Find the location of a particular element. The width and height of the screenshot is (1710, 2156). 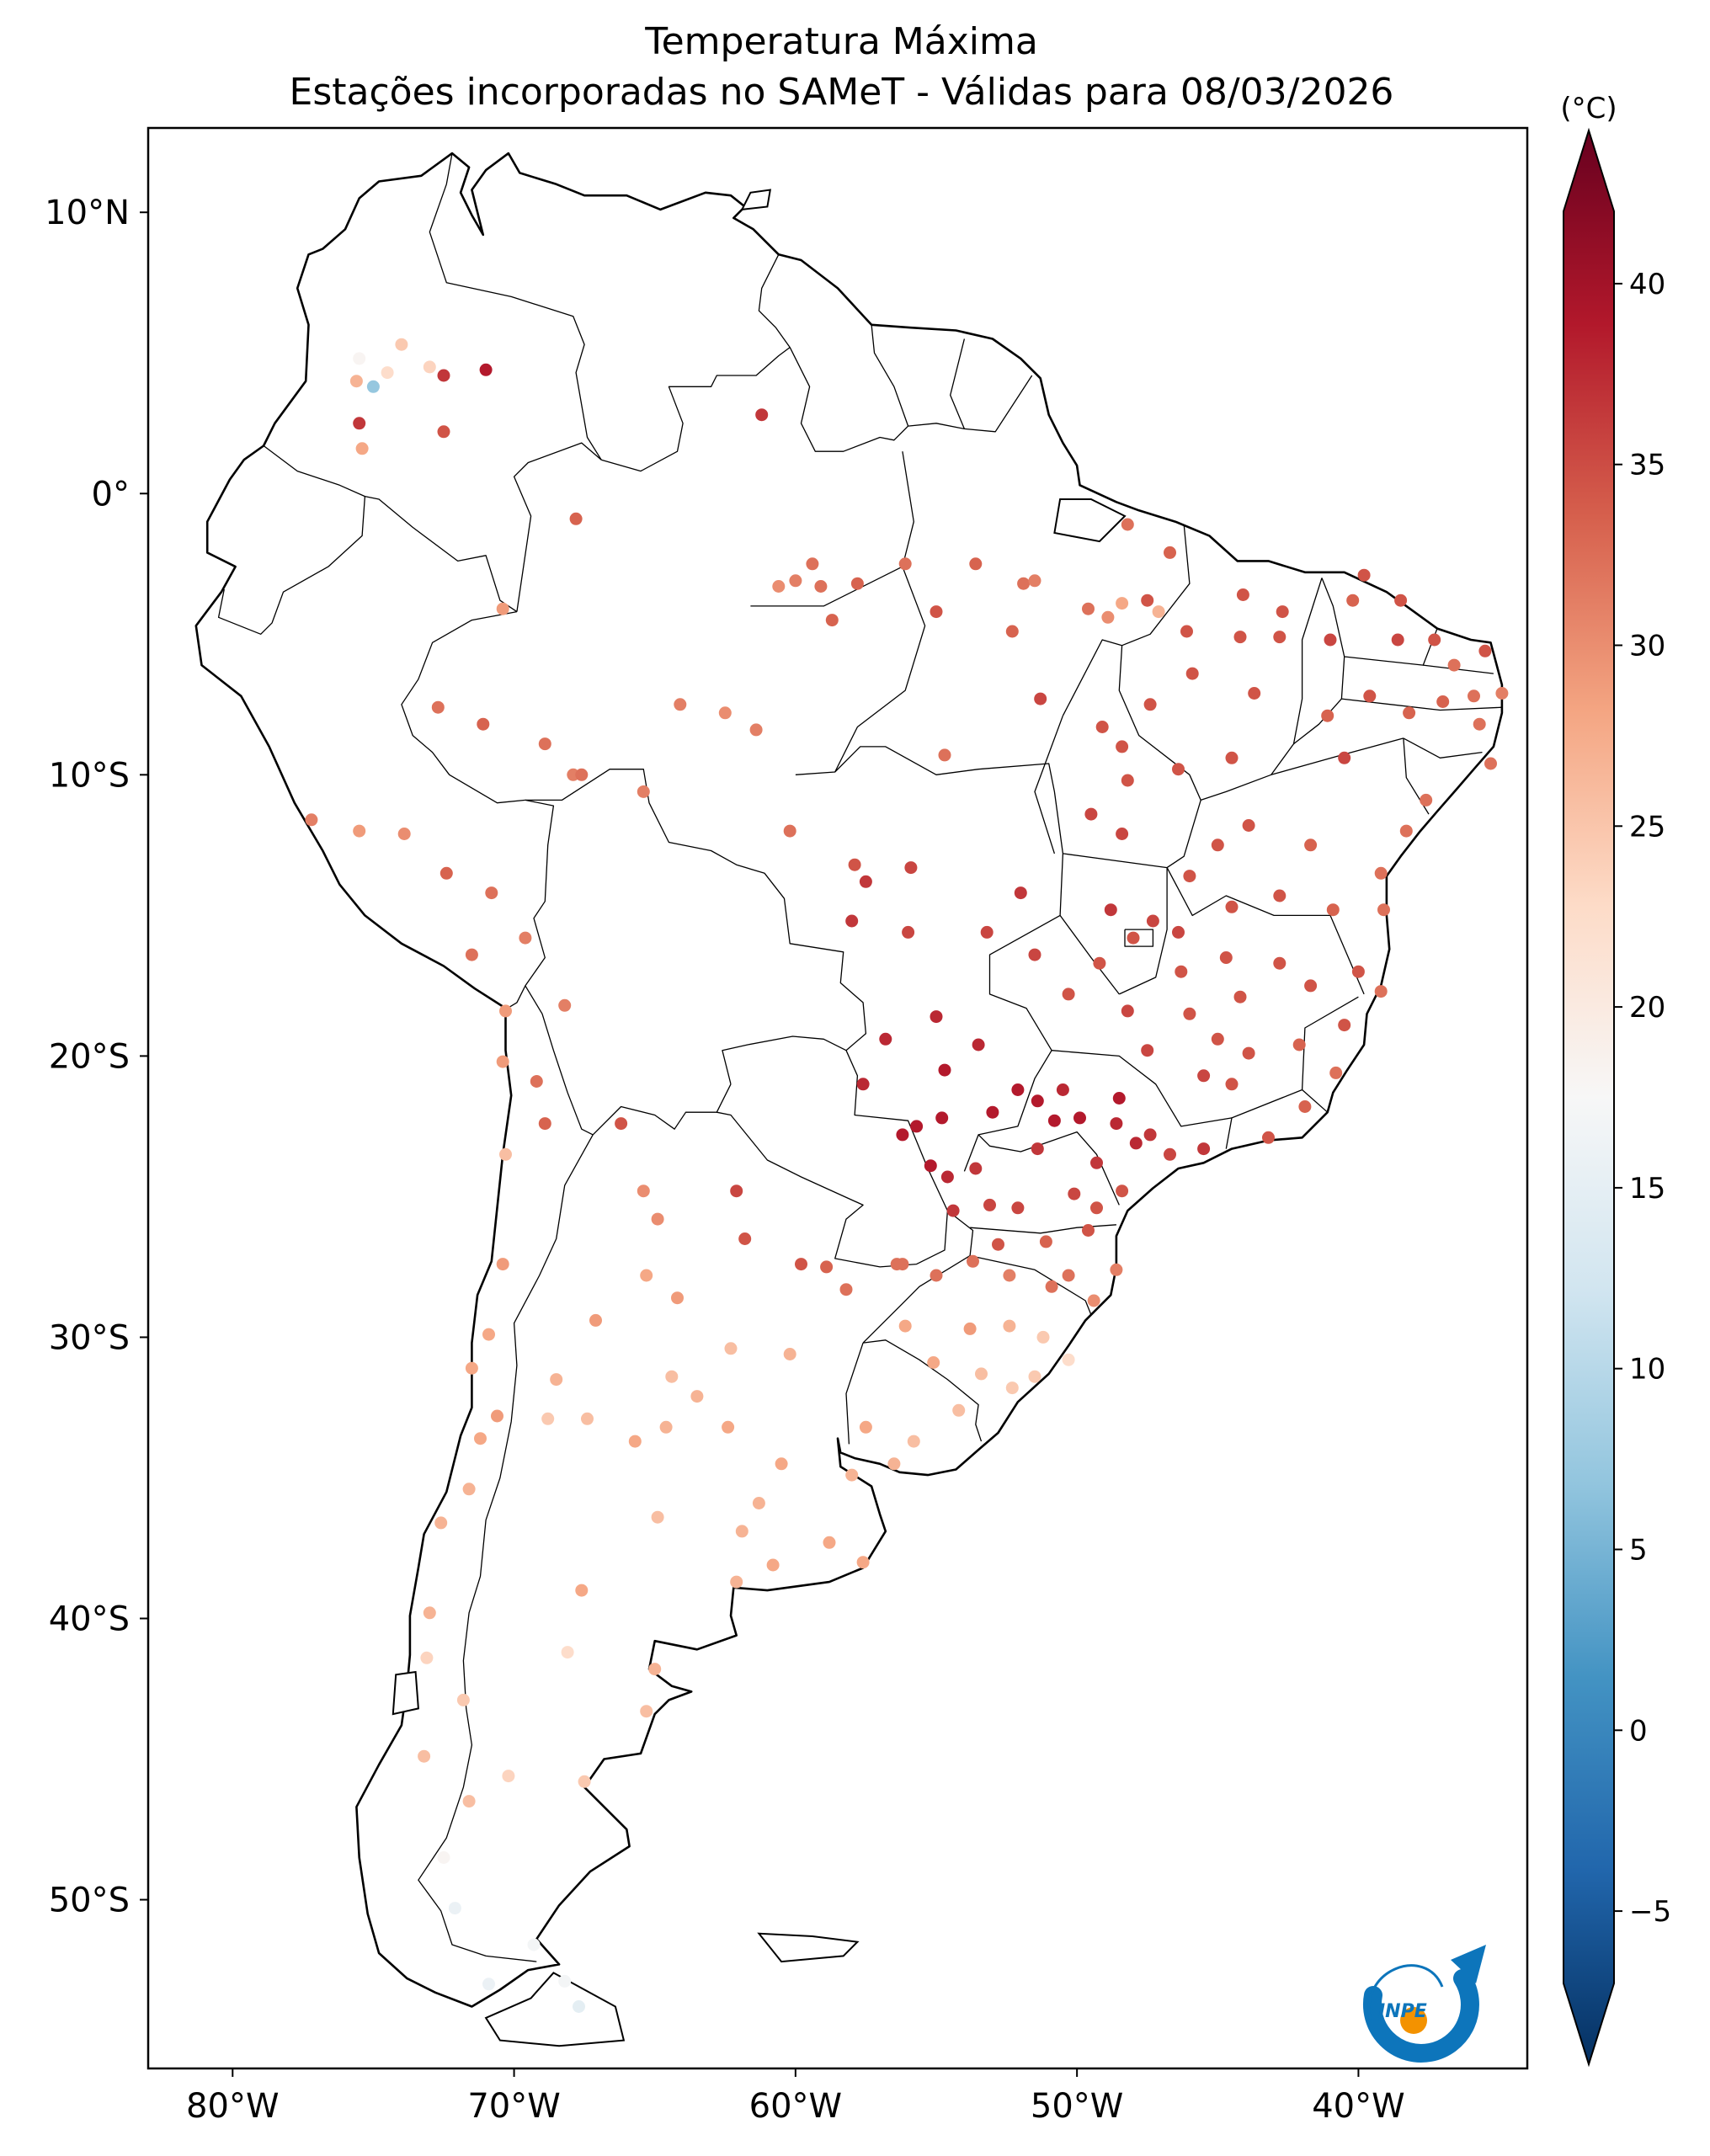

lon-tick-label: 60°W is located at coordinates (795, 2107).